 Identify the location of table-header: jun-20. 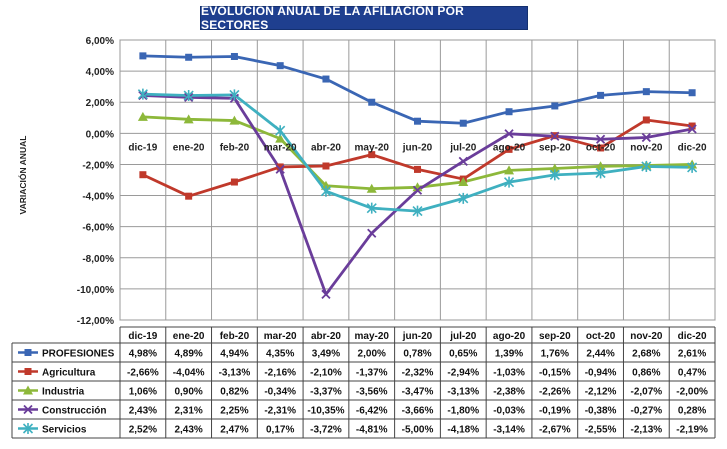
(417, 336).